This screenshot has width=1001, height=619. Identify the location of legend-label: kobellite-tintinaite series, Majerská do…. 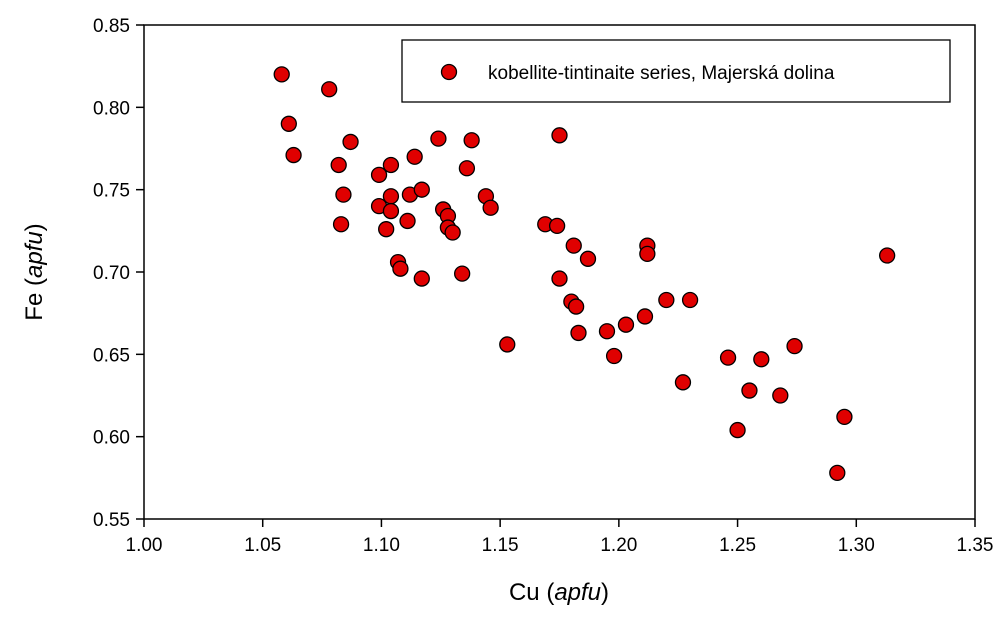
(661, 73).